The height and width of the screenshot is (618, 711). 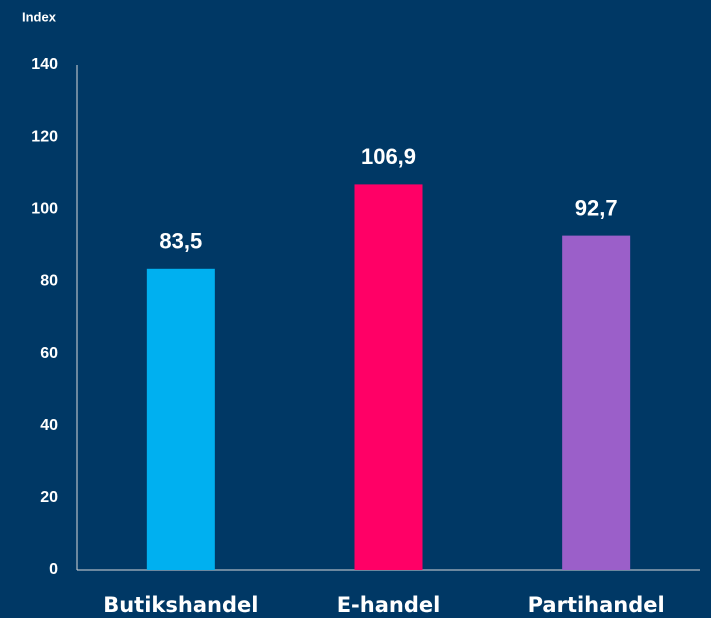 What do you see at coordinates (49, 353) in the screenshot?
I see `y-tick-label: 60` at bounding box center [49, 353].